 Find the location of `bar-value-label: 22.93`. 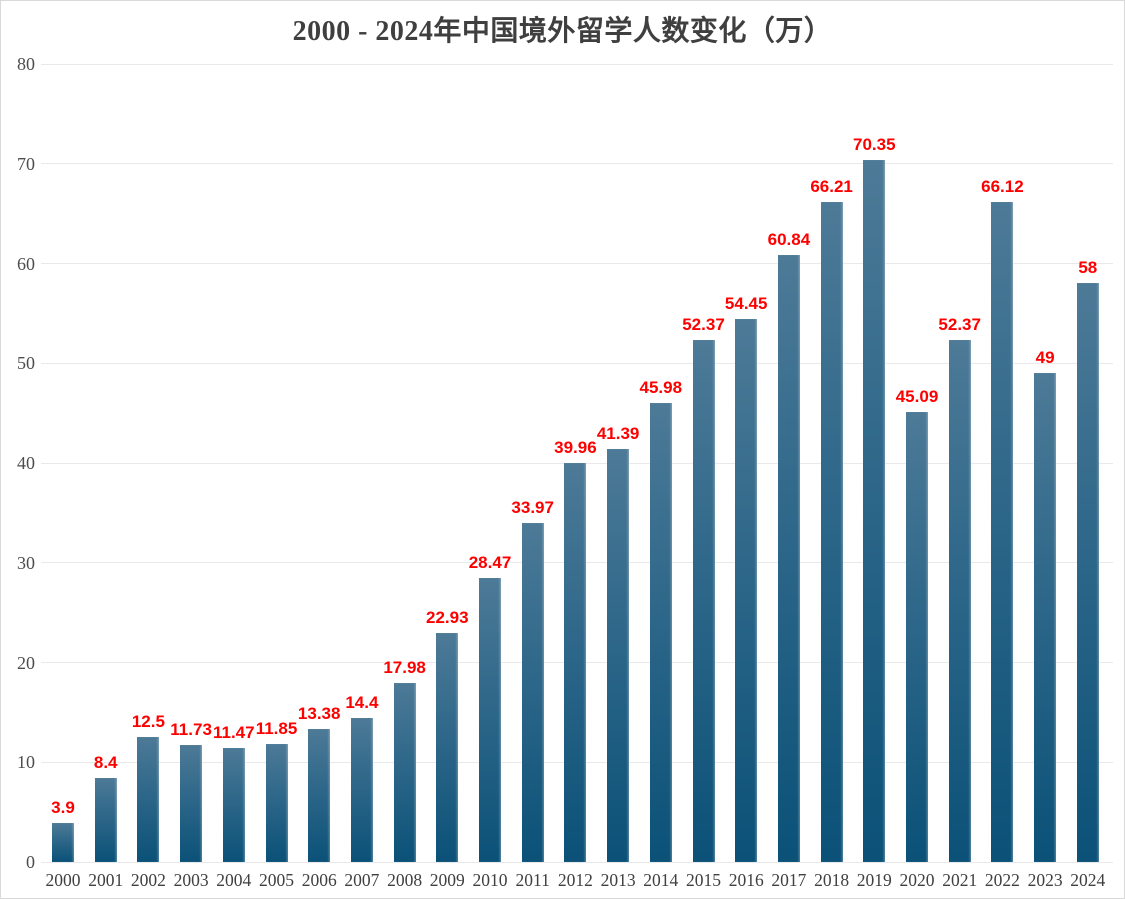

bar-value-label: 22.93 is located at coordinates (447, 618).